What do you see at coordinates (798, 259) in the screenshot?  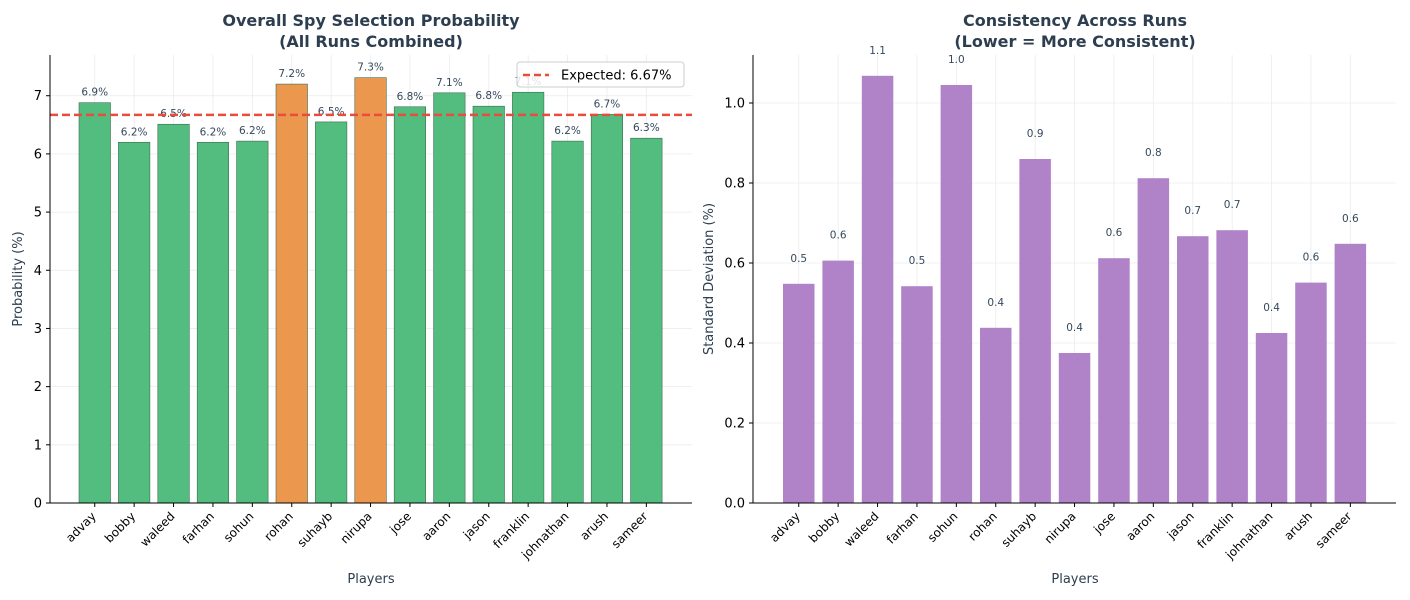 I see `data-label-advay: 0.5` at bounding box center [798, 259].